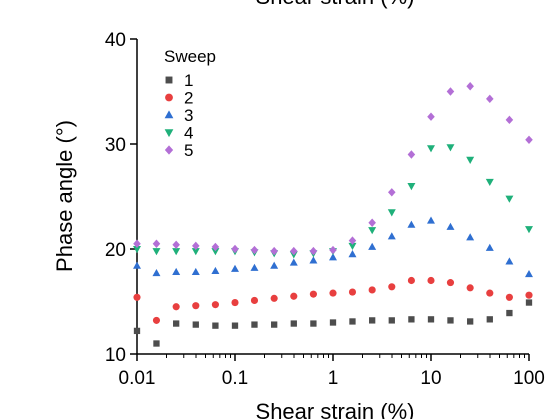 The height and width of the screenshot is (419, 556). I want to click on y-tick-label: 40, so click(115, 40).